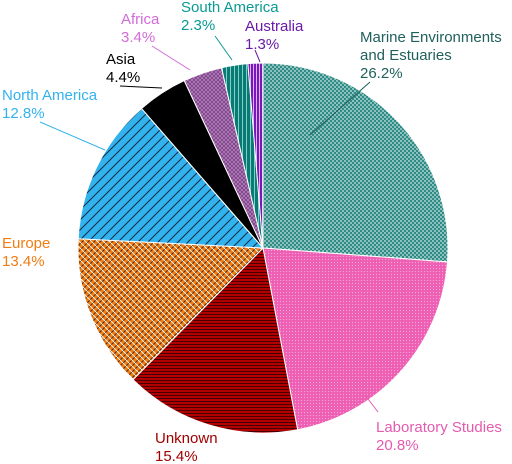 The height and width of the screenshot is (464, 512). I want to click on slice-laboratory, so click(355, 339).